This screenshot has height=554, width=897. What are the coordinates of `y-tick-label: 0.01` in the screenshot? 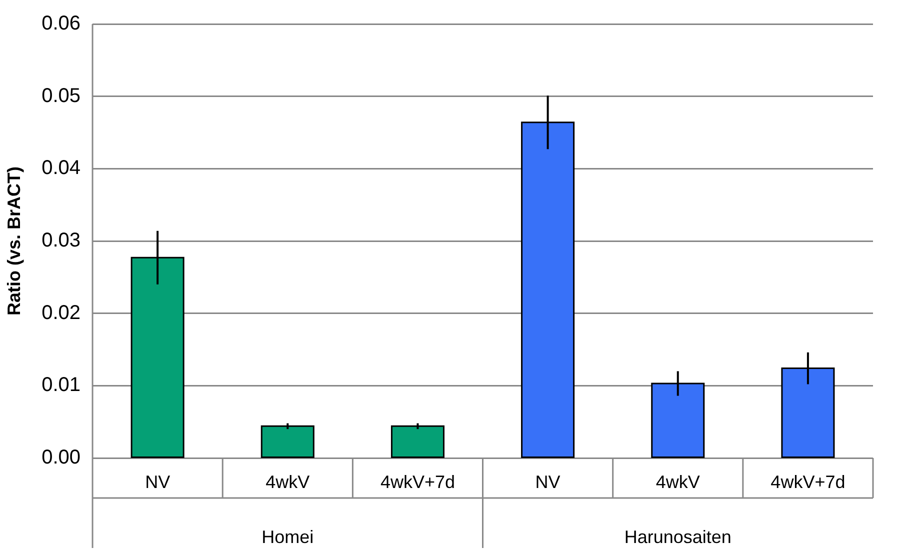 It's located at (61, 385).